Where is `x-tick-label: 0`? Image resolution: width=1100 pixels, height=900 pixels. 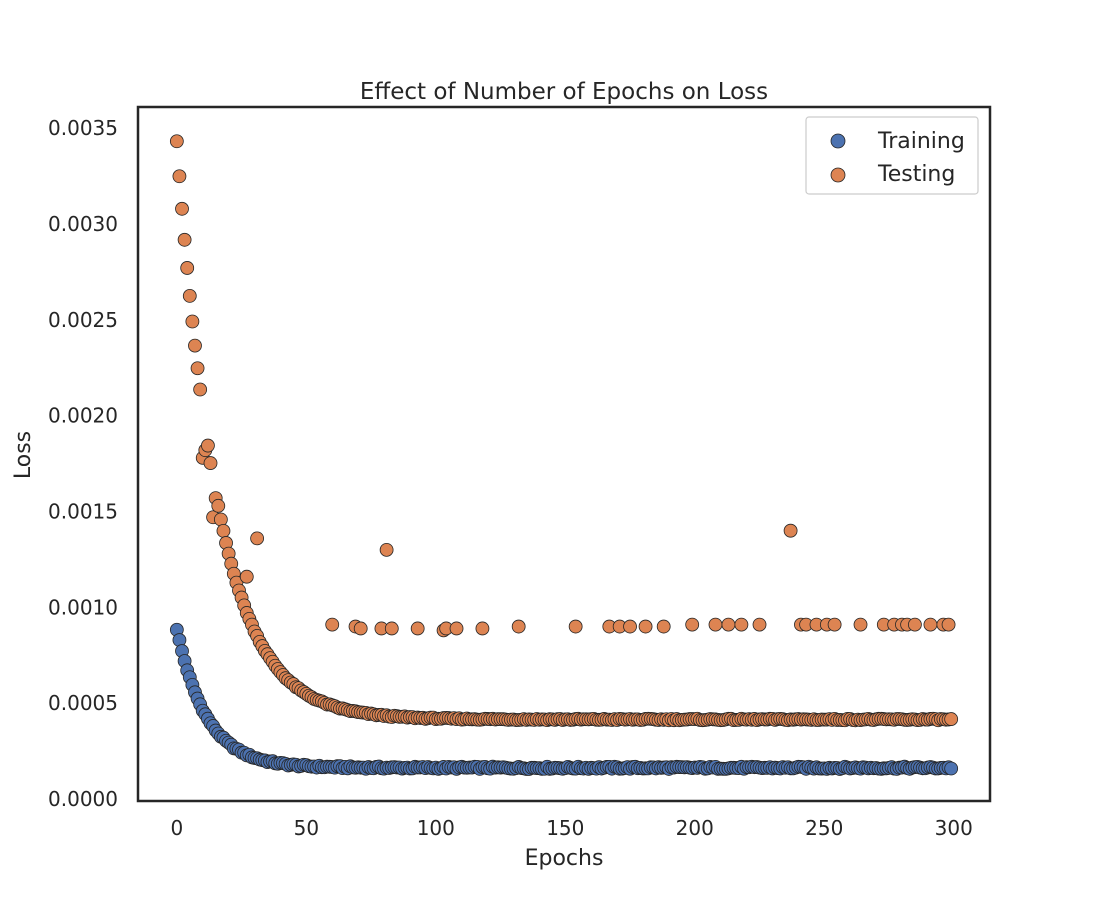
x-tick-label: 0 is located at coordinates (176, 828).